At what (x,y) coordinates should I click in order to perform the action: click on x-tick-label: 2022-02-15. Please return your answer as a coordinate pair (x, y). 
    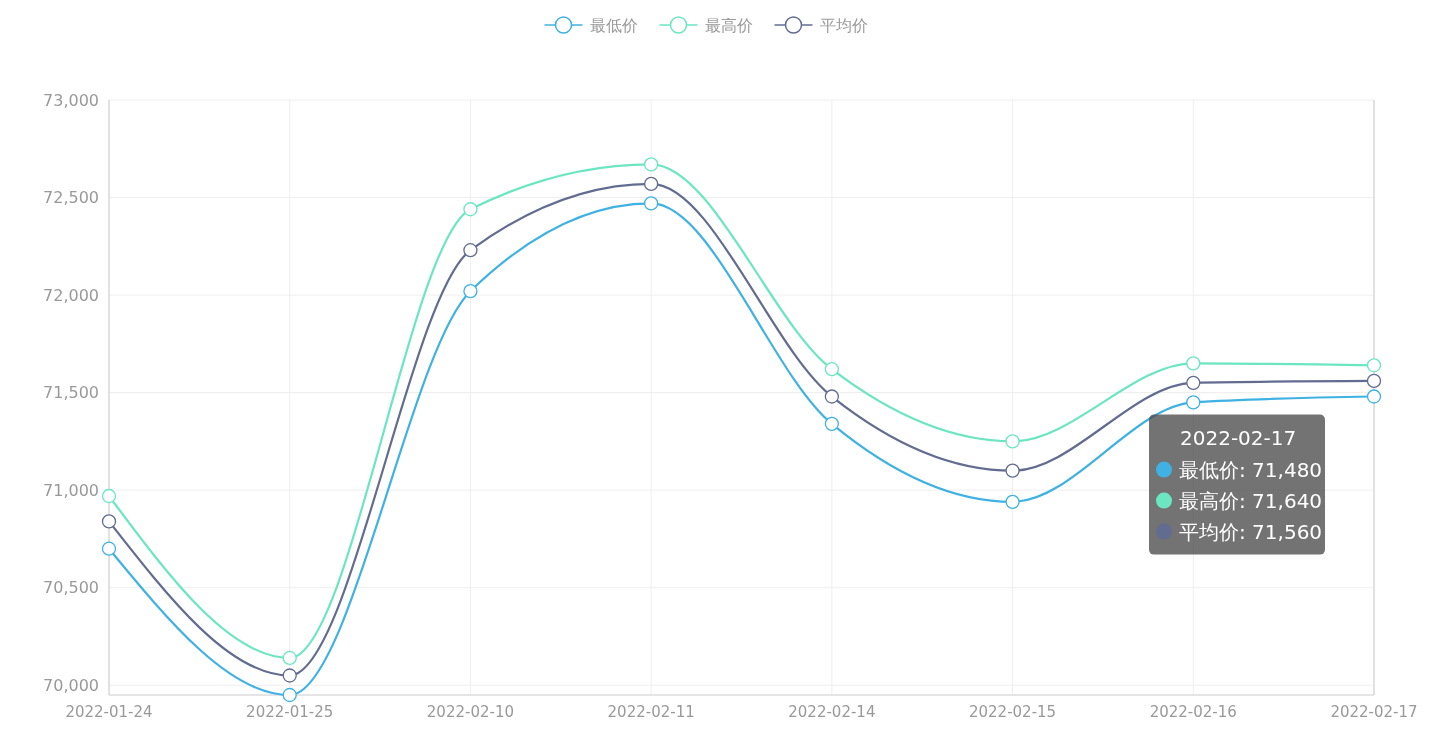
    Looking at the image, I should click on (1012, 712).